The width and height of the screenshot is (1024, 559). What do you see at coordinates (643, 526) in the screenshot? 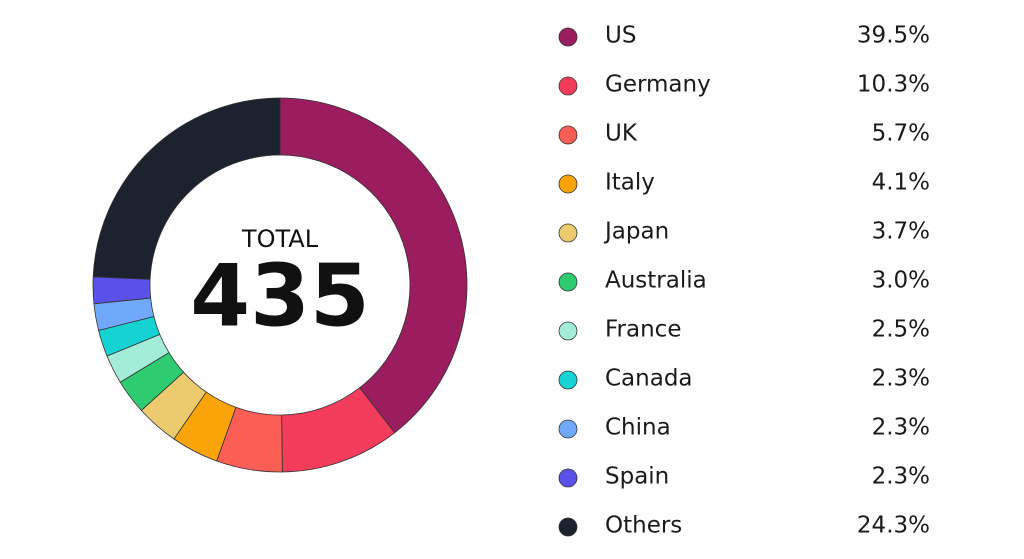
I see `legend-label: Others` at bounding box center [643, 526].